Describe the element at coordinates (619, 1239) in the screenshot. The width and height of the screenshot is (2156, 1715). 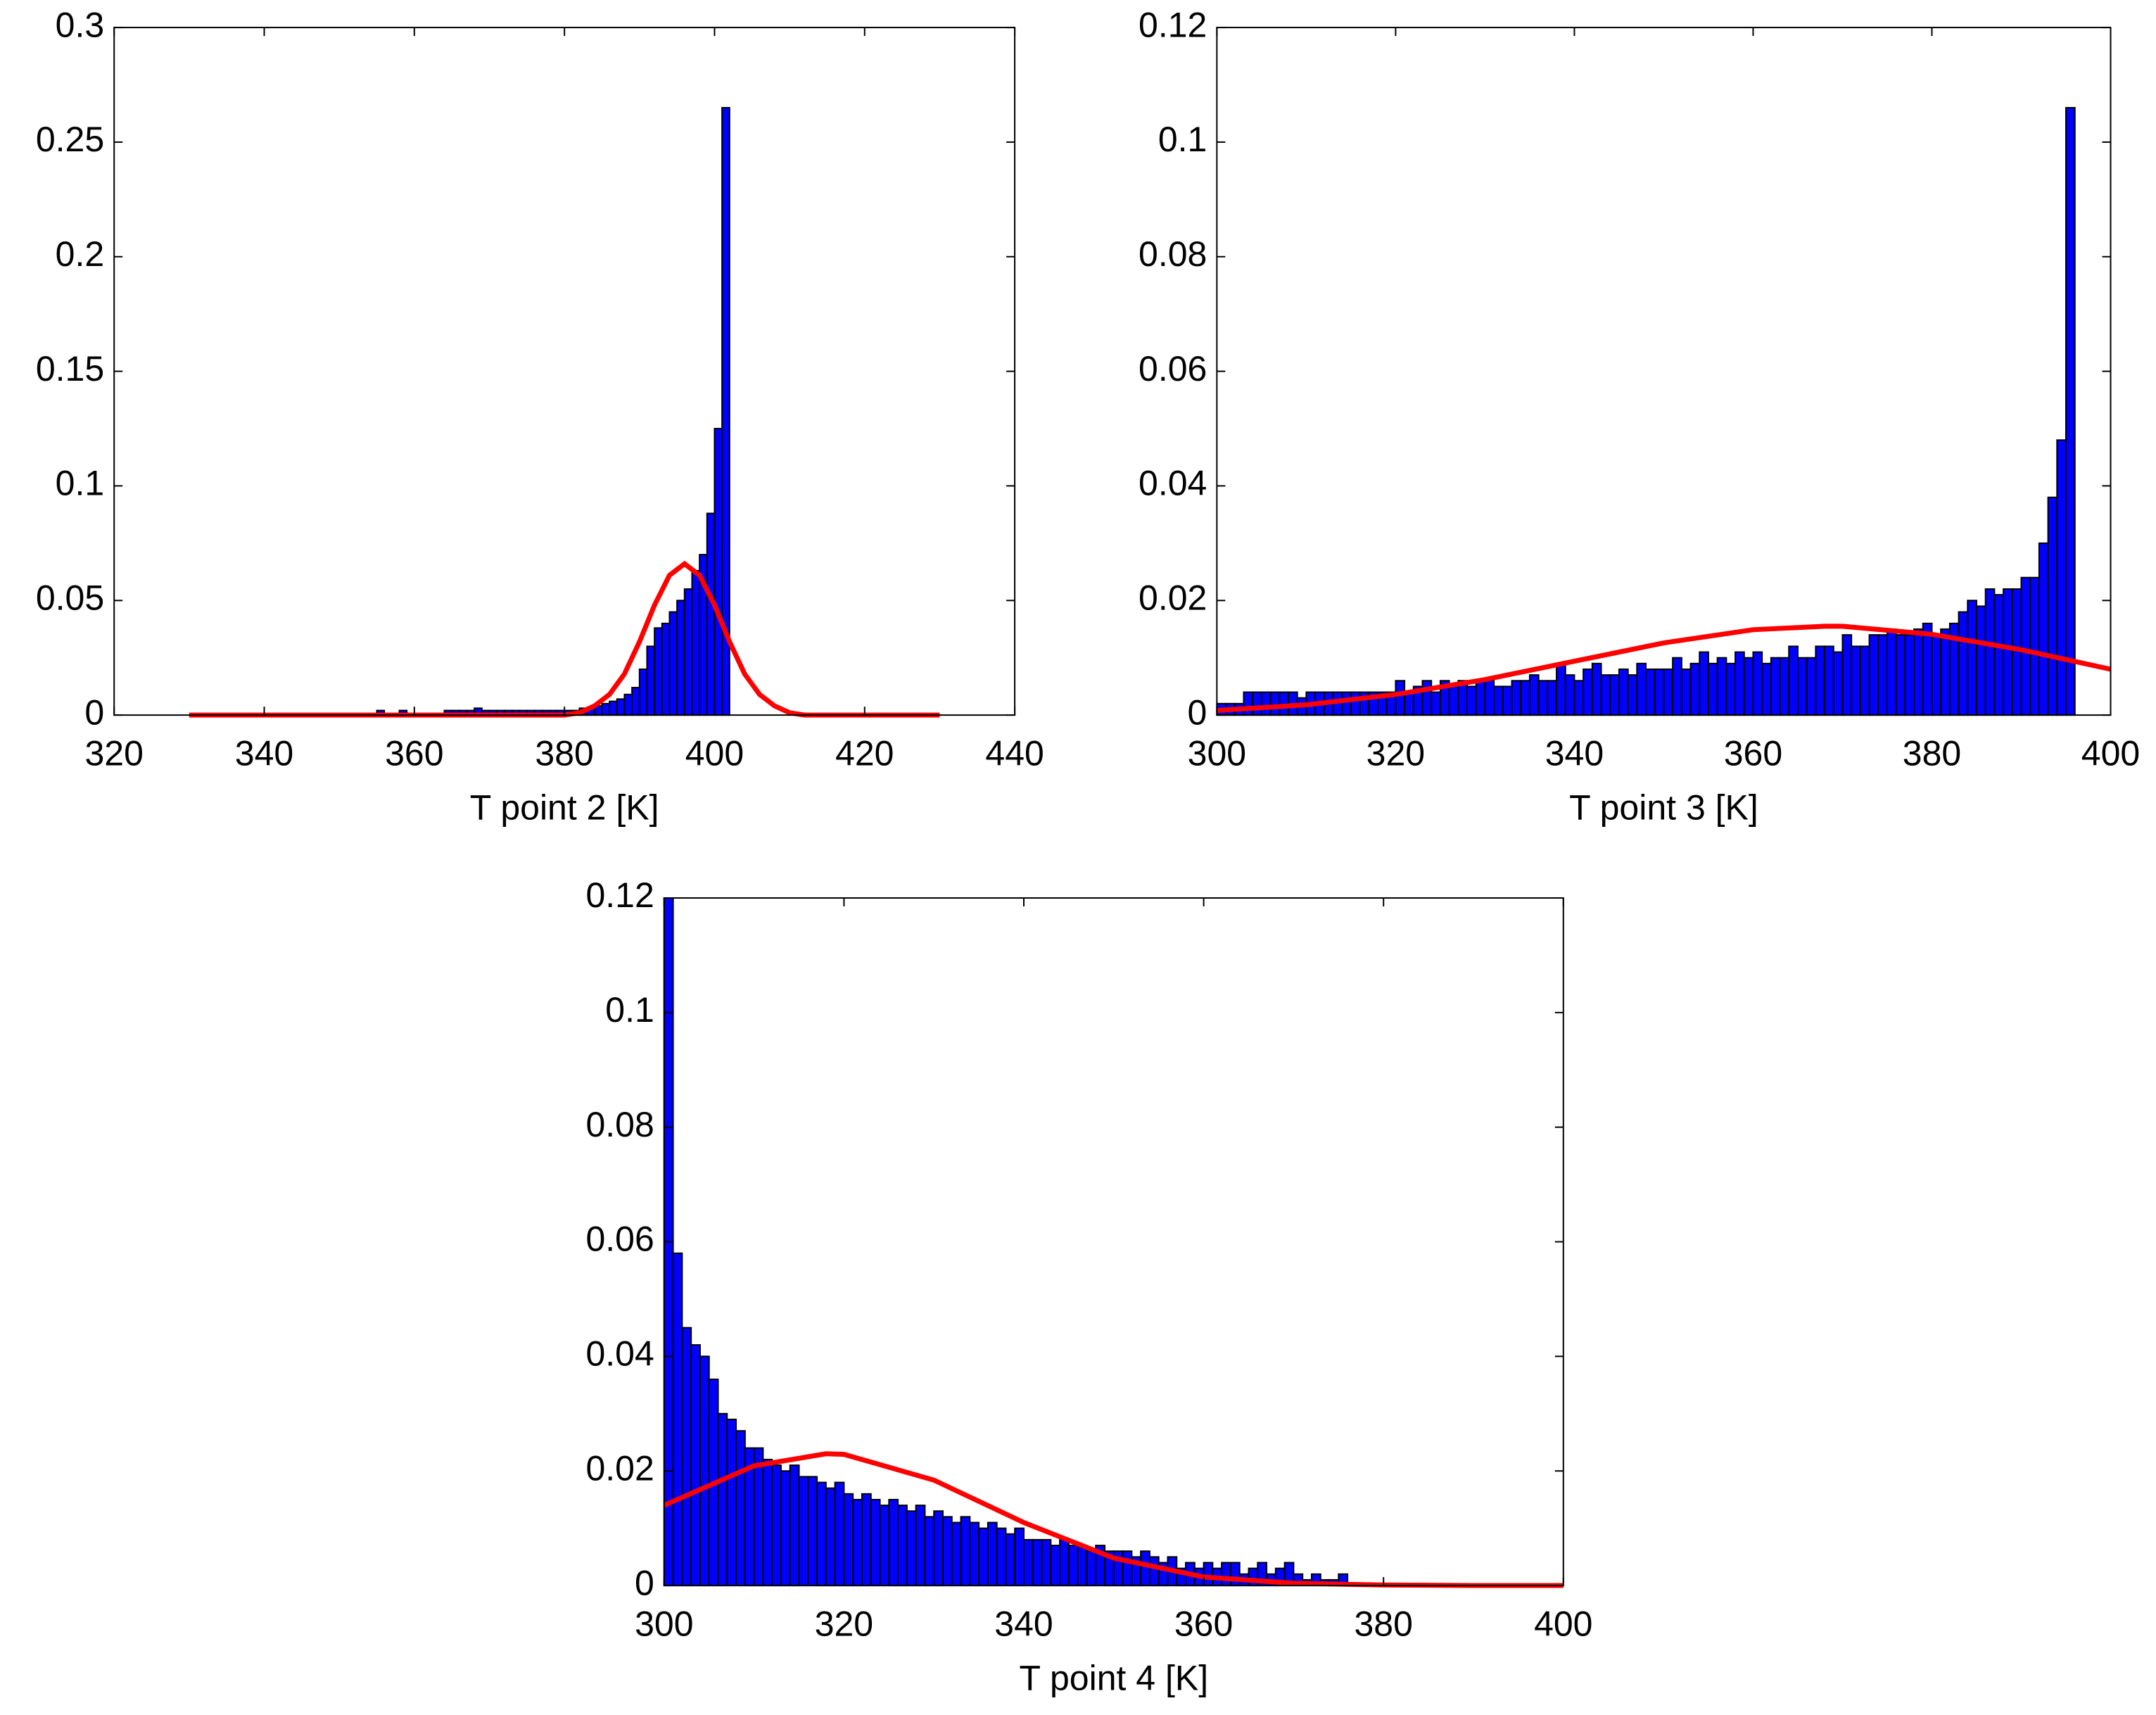
I see `y-tick-label: 0.06` at that location.